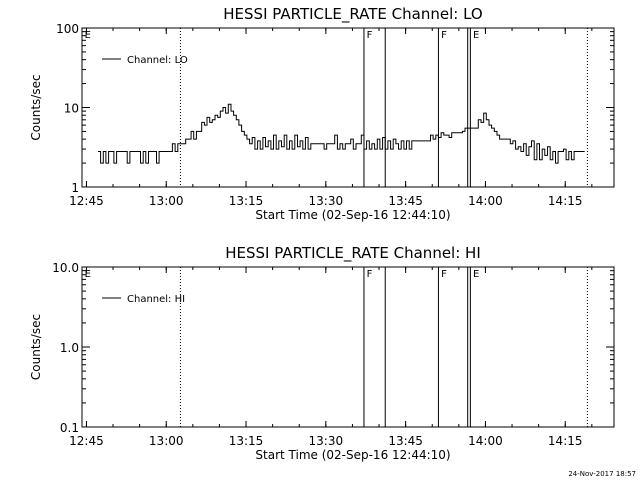 The width and height of the screenshot is (640, 480). Describe the element at coordinates (75, 188) in the screenshot. I see `y-tick-label: 1` at that location.